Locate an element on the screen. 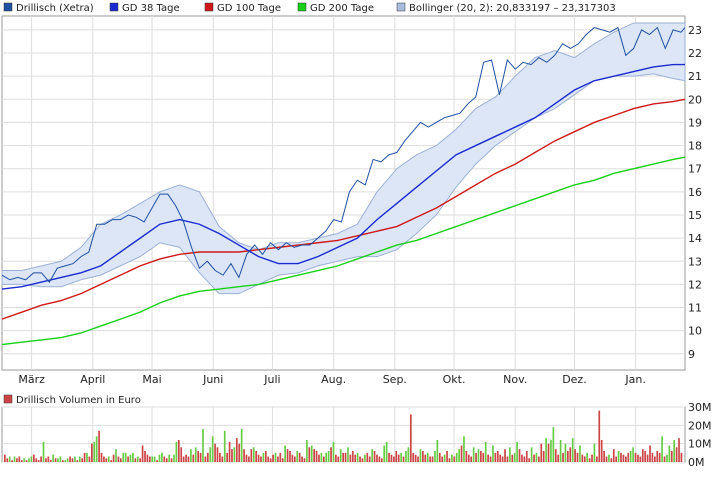 This screenshot has width=726, height=496. y-tick-label: 23 is located at coordinates (695, 30).